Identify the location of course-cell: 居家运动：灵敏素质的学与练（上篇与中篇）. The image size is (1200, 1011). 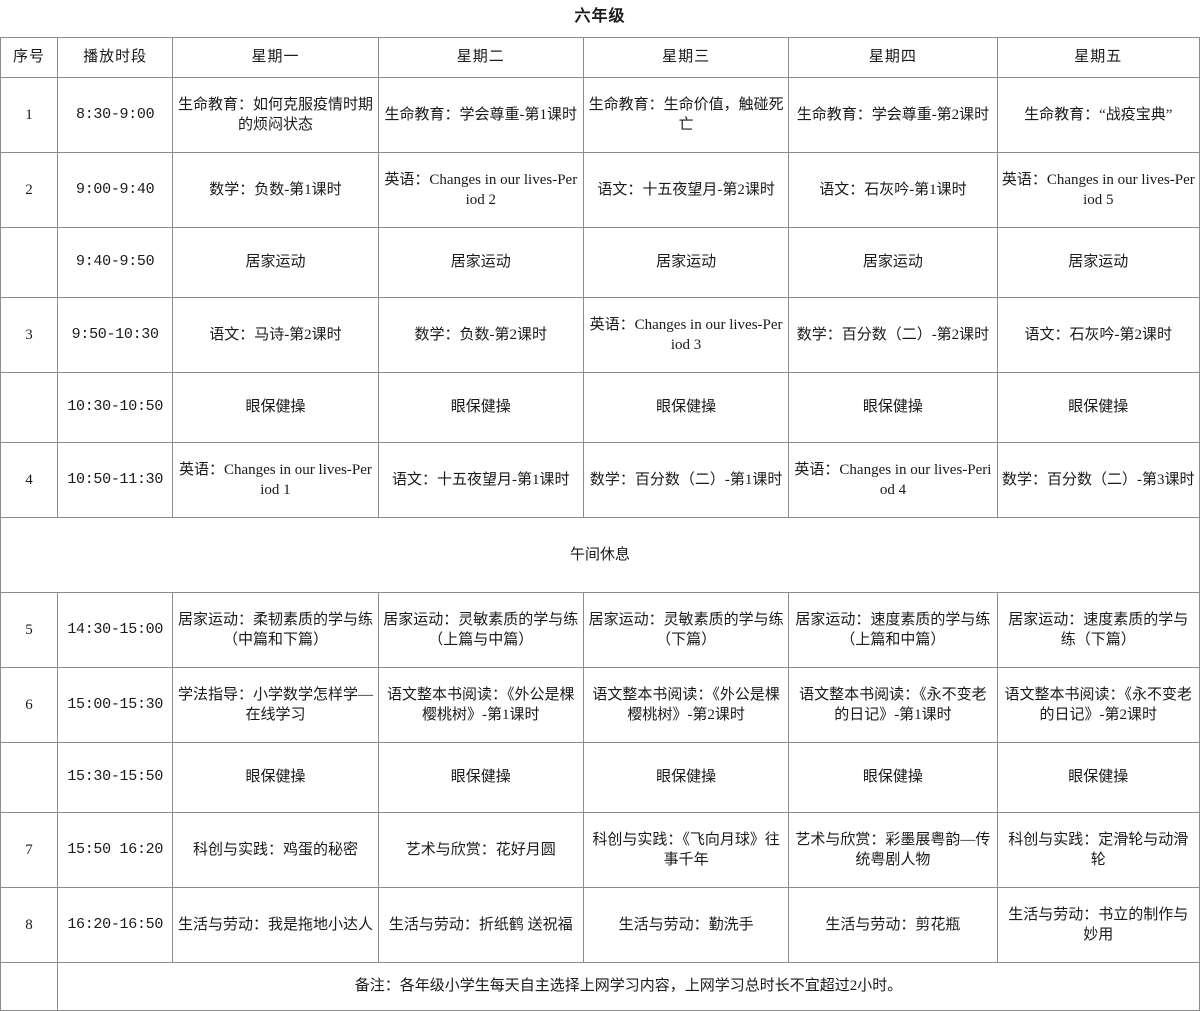
(480, 630).